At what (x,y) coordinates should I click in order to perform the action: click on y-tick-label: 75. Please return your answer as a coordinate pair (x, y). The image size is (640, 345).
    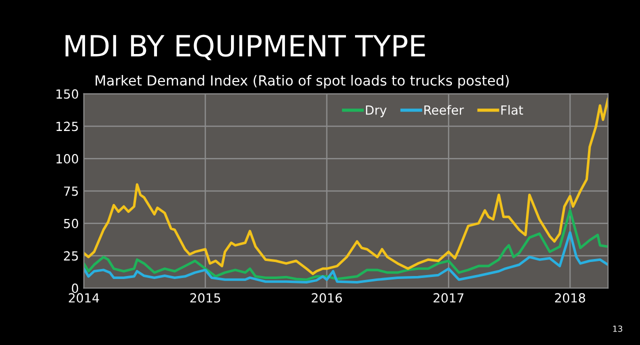
    Looking at the image, I should click on (71, 191).